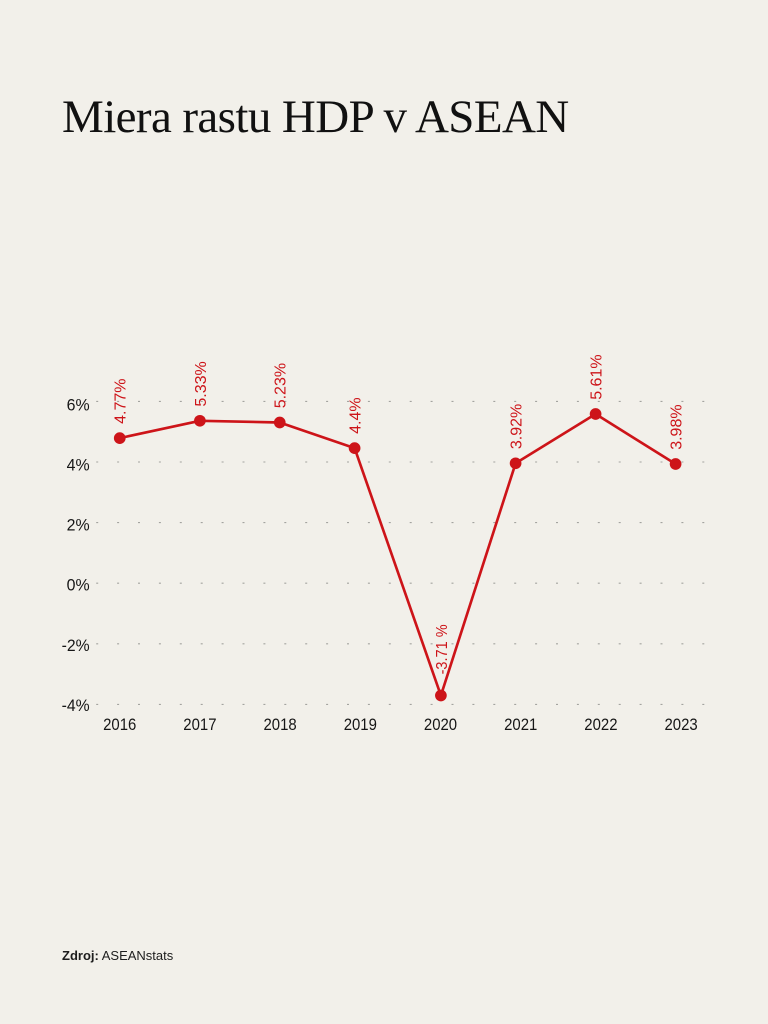  What do you see at coordinates (78, 405) in the screenshot?
I see `svg-text: 6%` at bounding box center [78, 405].